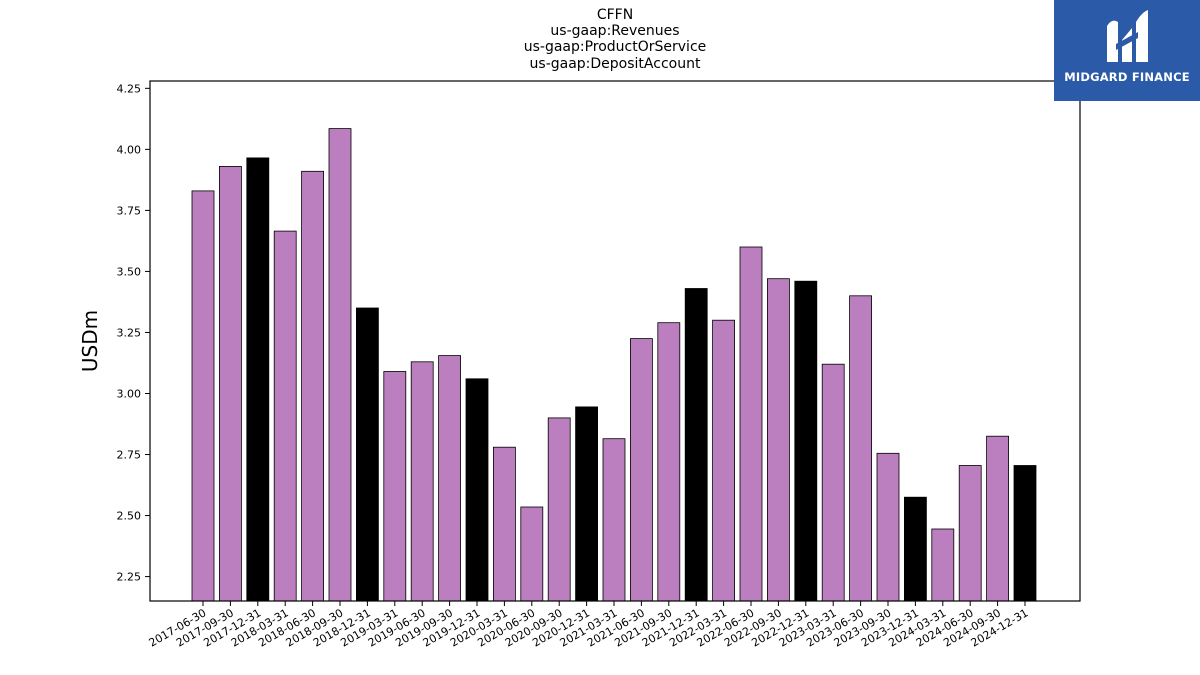 Image resolution: width=1200 pixels, height=675 pixels. Describe the element at coordinates (129, 271) in the screenshot. I see `y-tick-label: 3.50` at that location.